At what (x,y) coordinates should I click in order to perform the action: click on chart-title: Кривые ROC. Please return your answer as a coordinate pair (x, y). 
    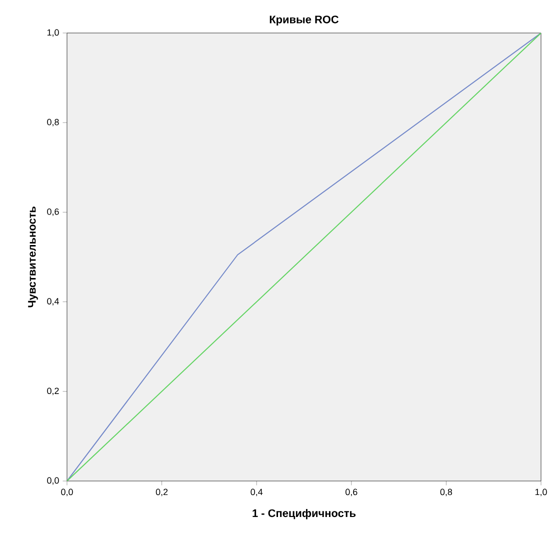
    Looking at the image, I should click on (304, 21).